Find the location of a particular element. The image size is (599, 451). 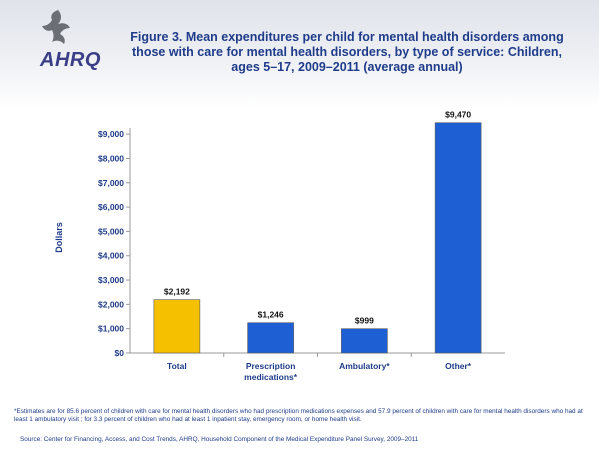

y-tick-label: $6,000 is located at coordinates (111, 207).